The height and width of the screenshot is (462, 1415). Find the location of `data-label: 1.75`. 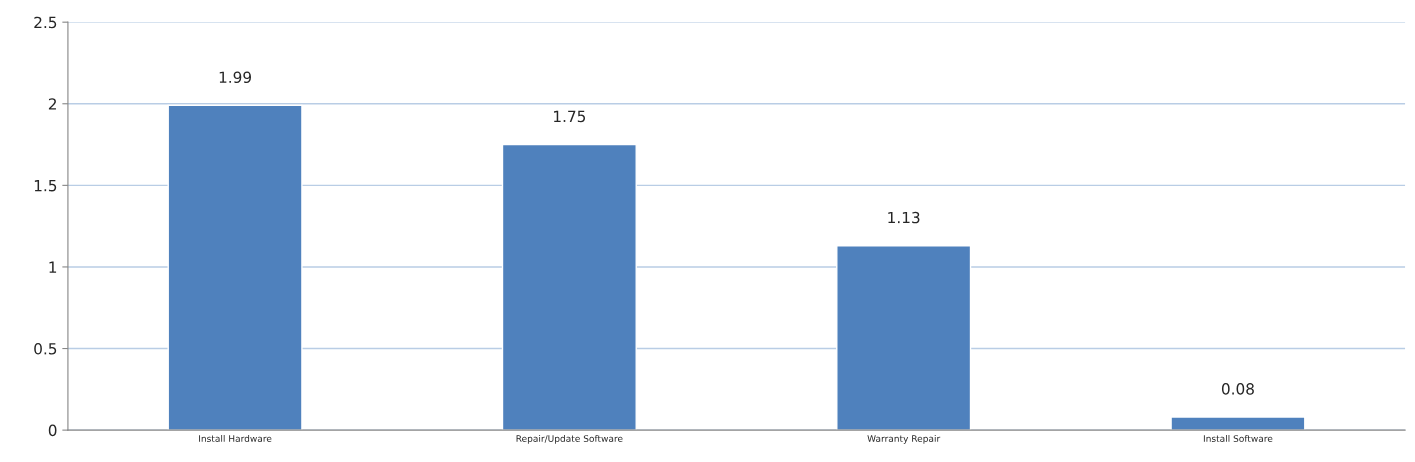

data-label: 1.75 is located at coordinates (570, 116).